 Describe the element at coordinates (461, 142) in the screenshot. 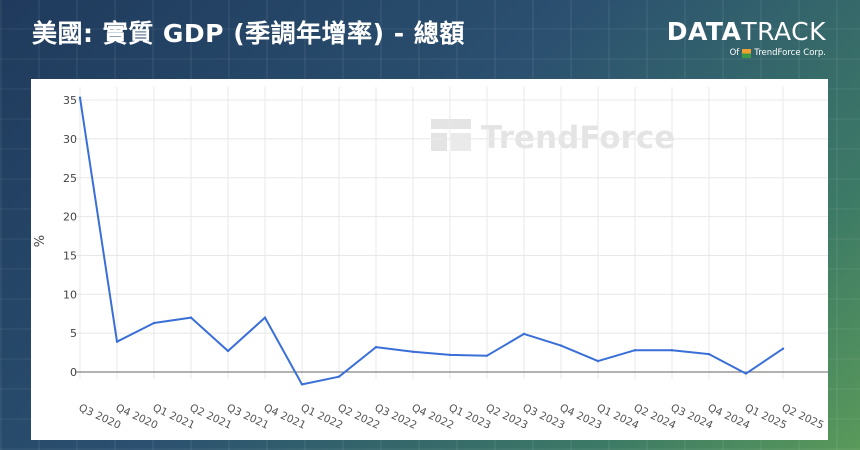

I see `watermark-icon-right` at that location.